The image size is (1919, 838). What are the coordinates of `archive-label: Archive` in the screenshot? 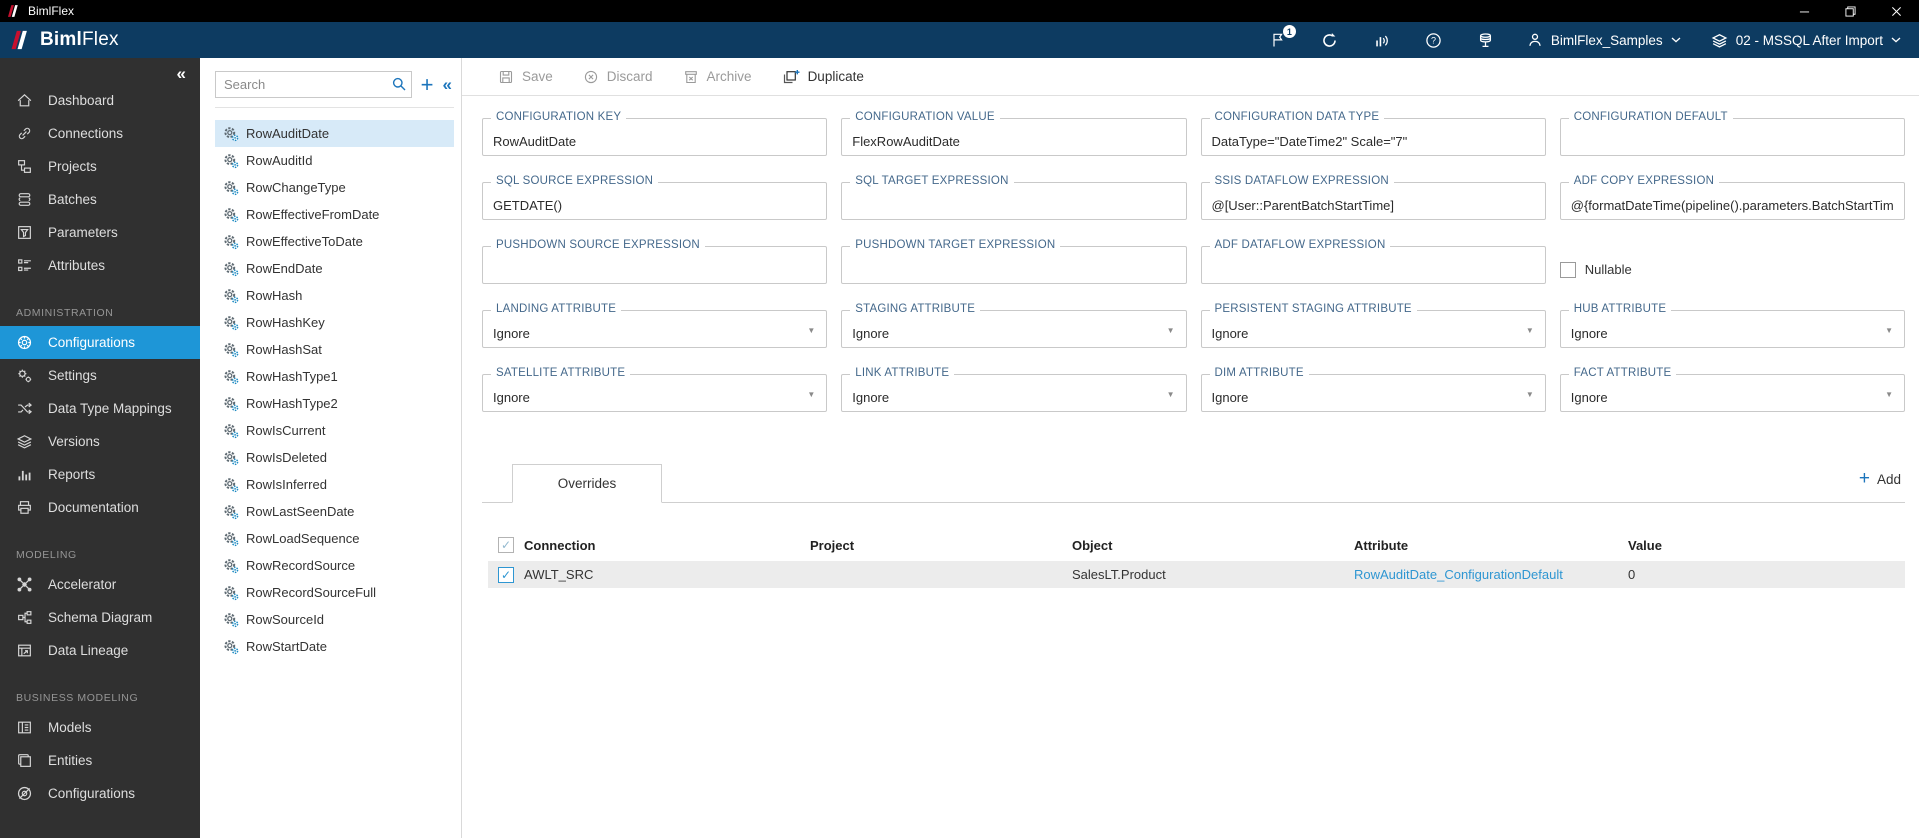 It's located at (729, 76).